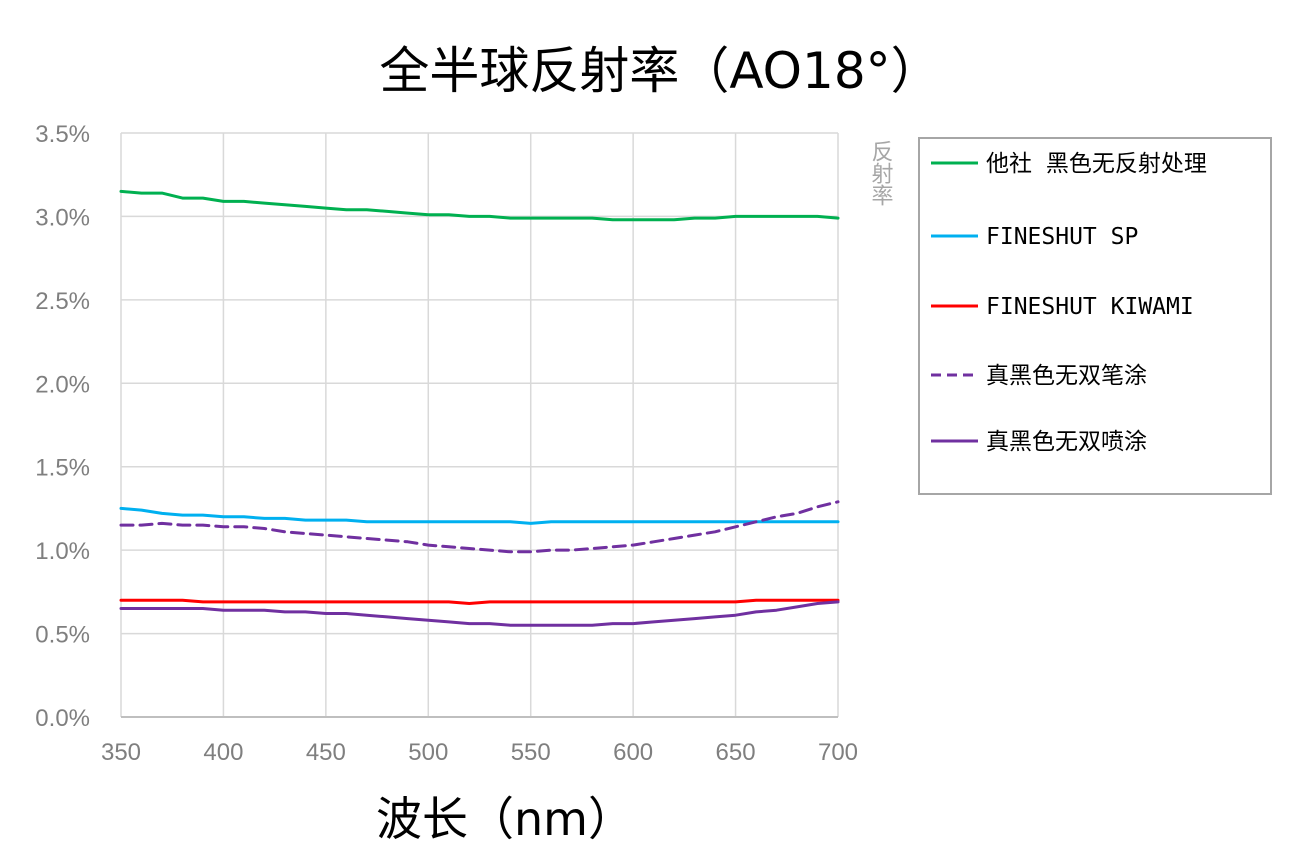 Image resolution: width=1299 pixels, height=849 pixels. I want to click on x-tick-label: 700, so click(838, 752).